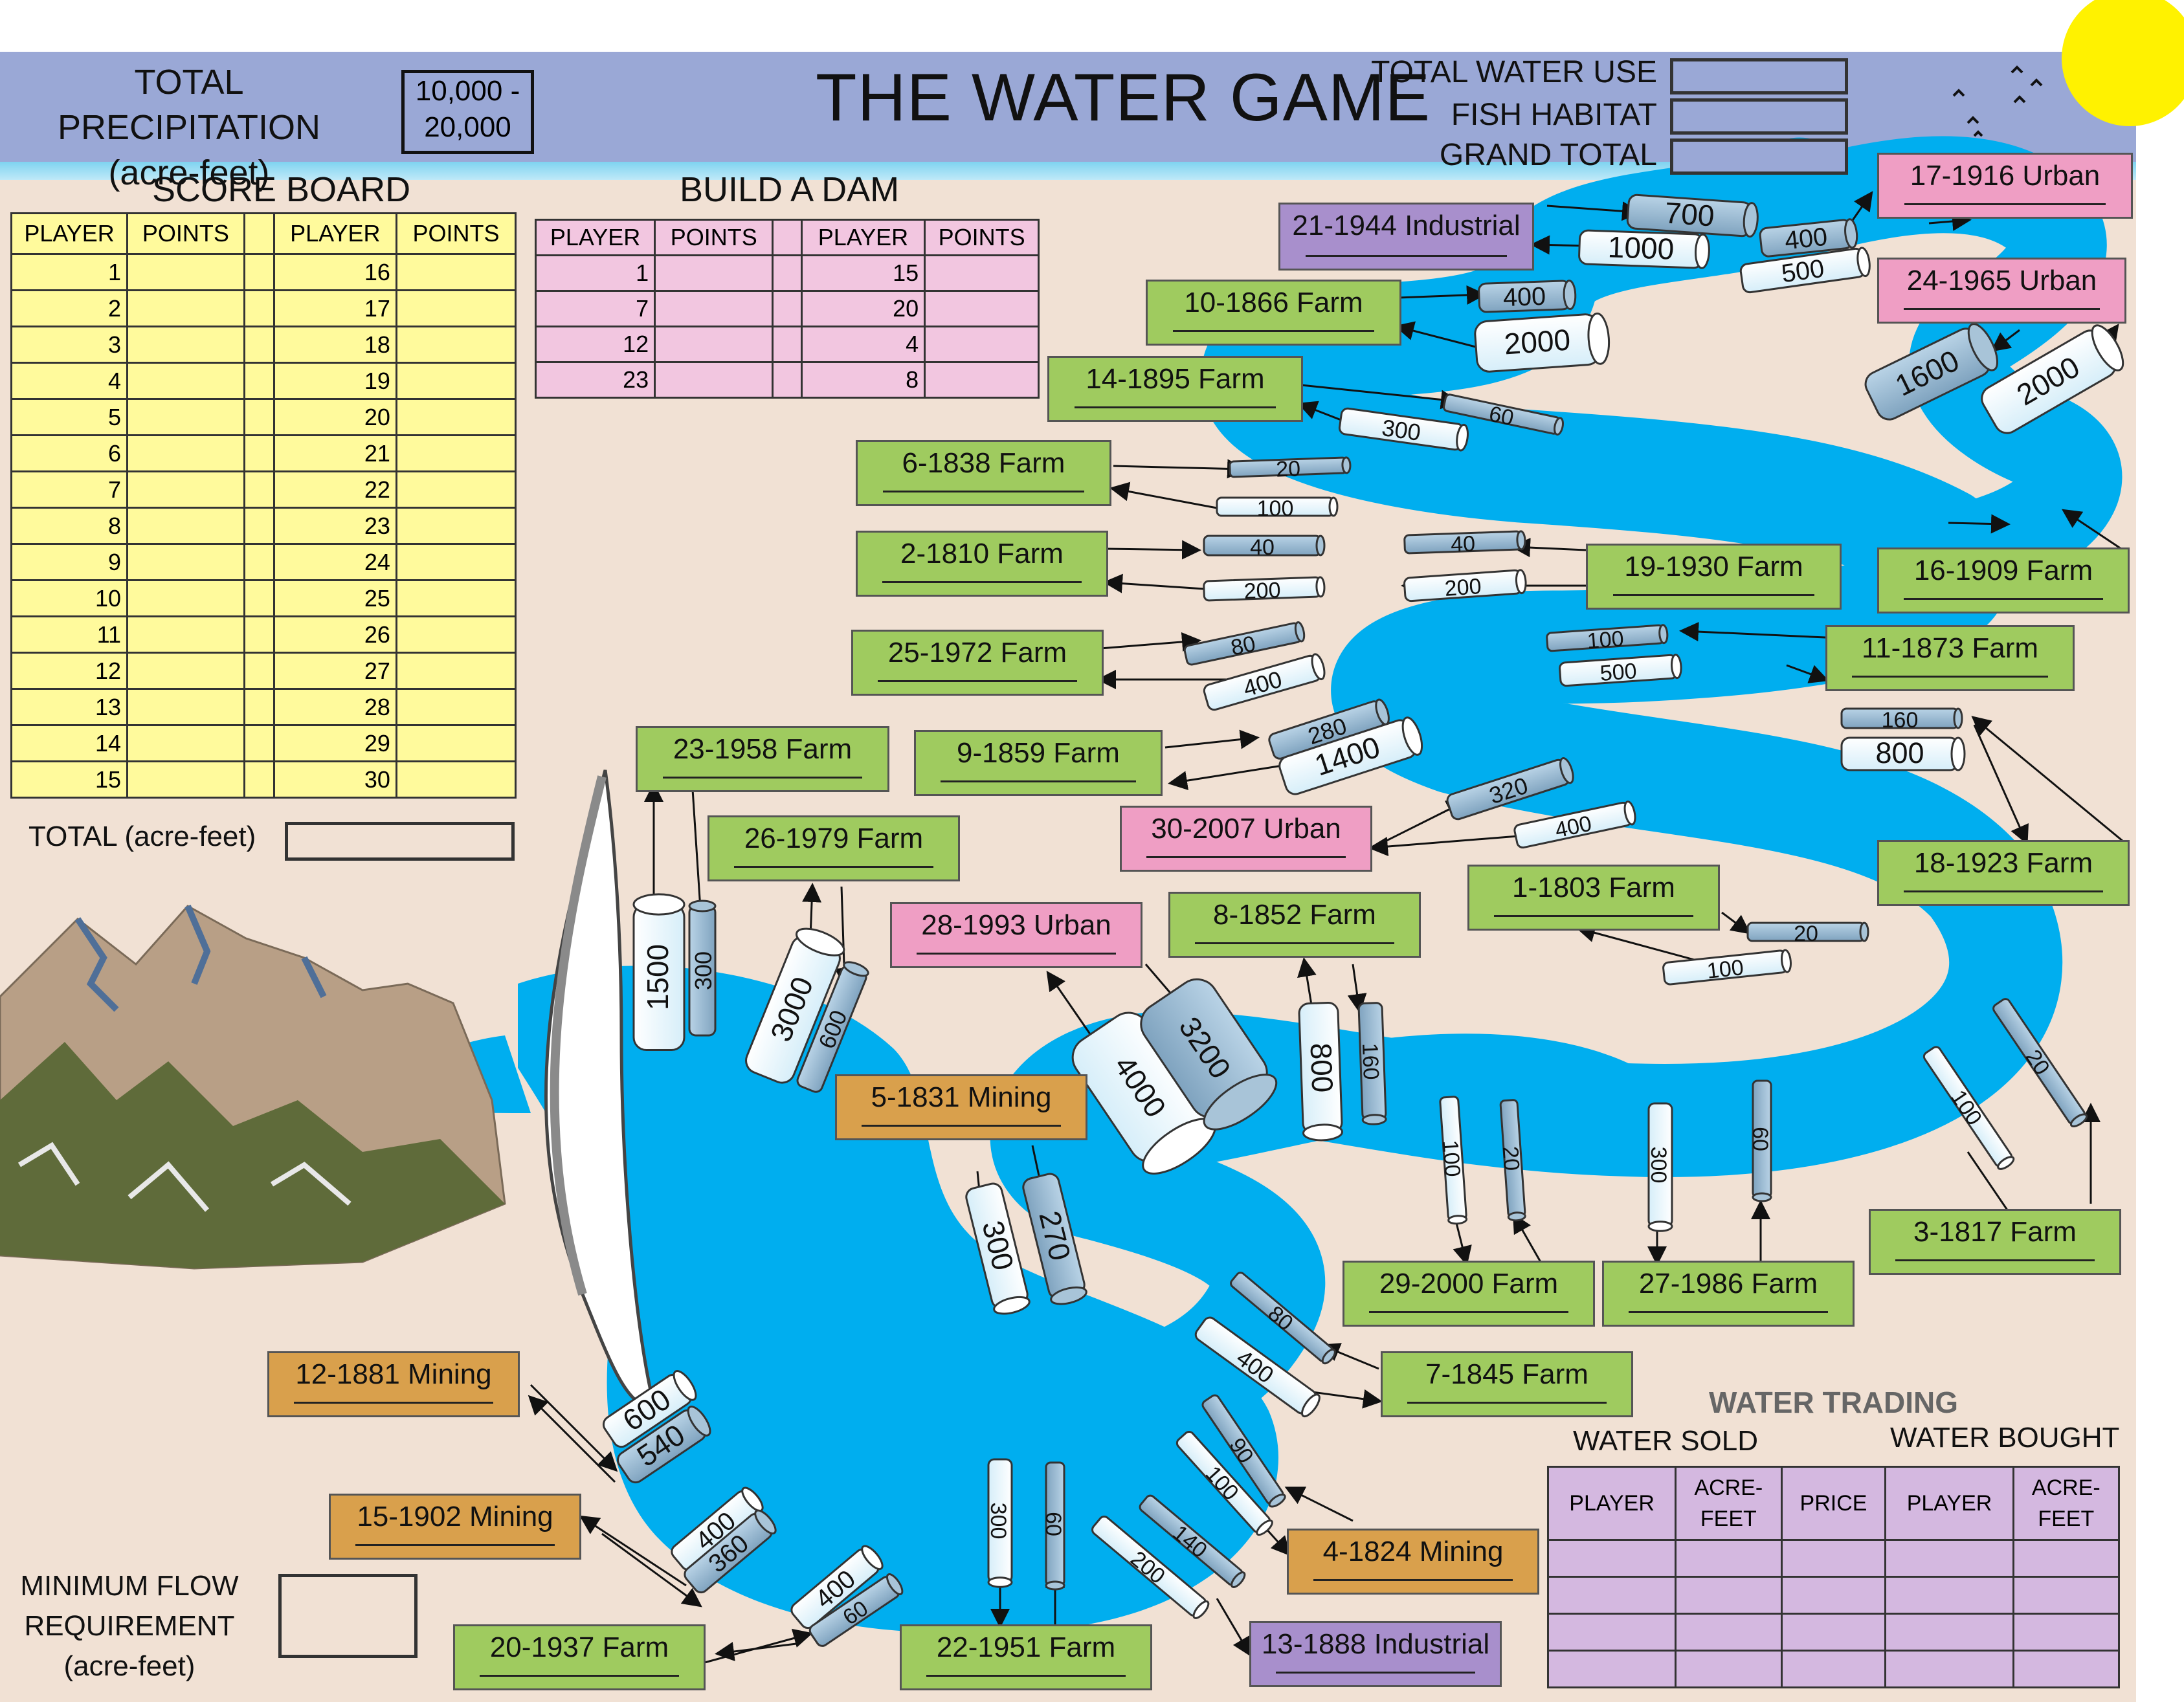 The image size is (2184, 1702). Describe the element at coordinates (142, 837) in the screenshot. I see `scoreboard-total-label: TOTAL (acre-feet)` at that location.